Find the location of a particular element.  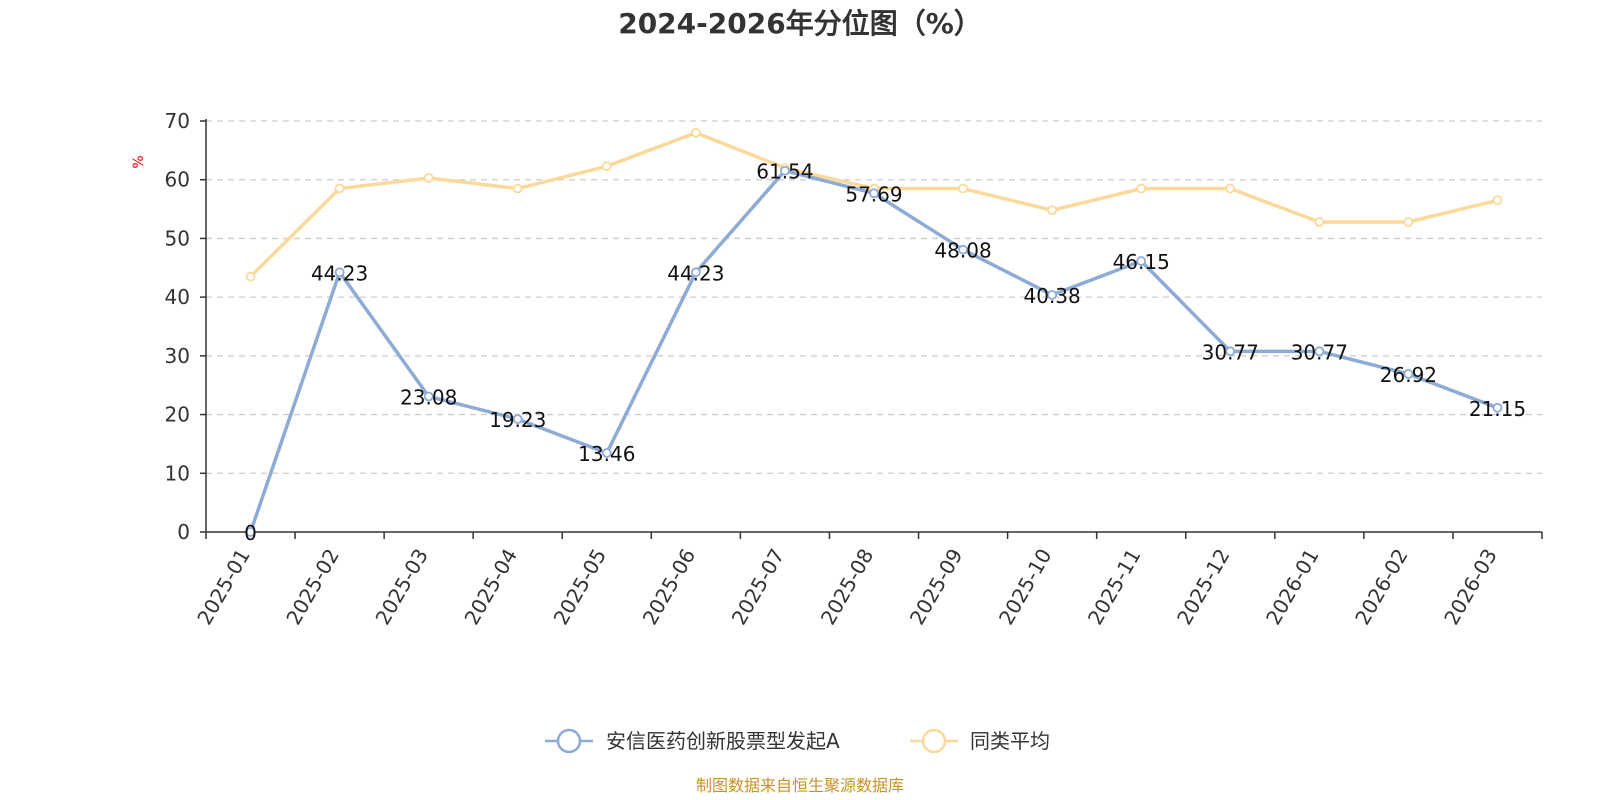

legend-label: 同类平均 is located at coordinates (1010, 741).